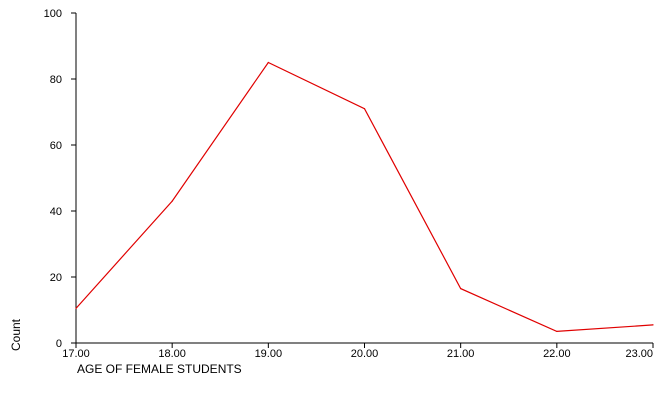 This screenshot has width=665, height=400. I want to click on x-tick-label: 23.00, so click(639, 354).